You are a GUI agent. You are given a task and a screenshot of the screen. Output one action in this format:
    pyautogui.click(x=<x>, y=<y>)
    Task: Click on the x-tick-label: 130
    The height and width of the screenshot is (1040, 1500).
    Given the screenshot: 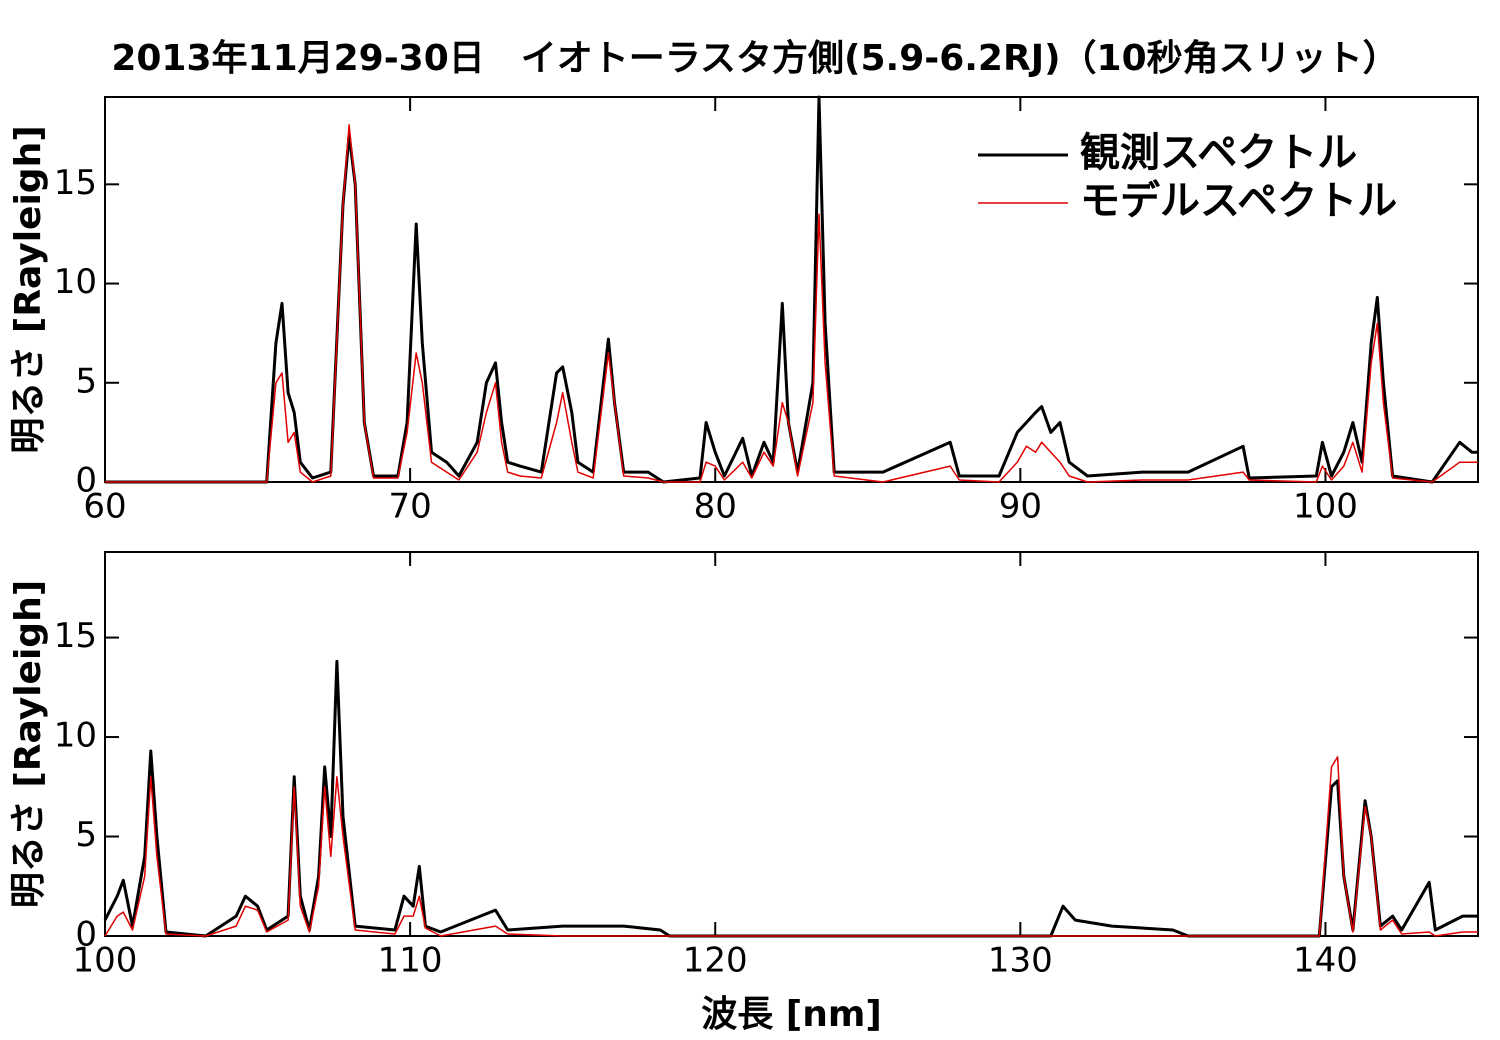 What is the action you would take?
    pyautogui.click(x=1020, y=961)
    